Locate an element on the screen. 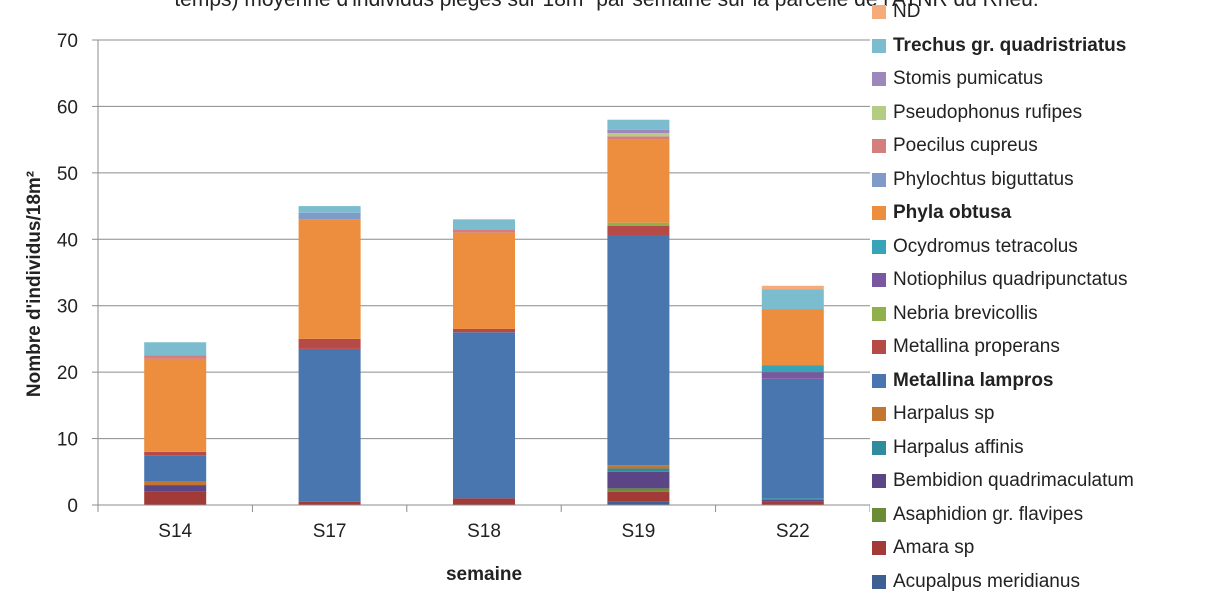 This screenshot has height=595, width=1213. legend-item: Metallina lampros is located at coordinates (963, 381).